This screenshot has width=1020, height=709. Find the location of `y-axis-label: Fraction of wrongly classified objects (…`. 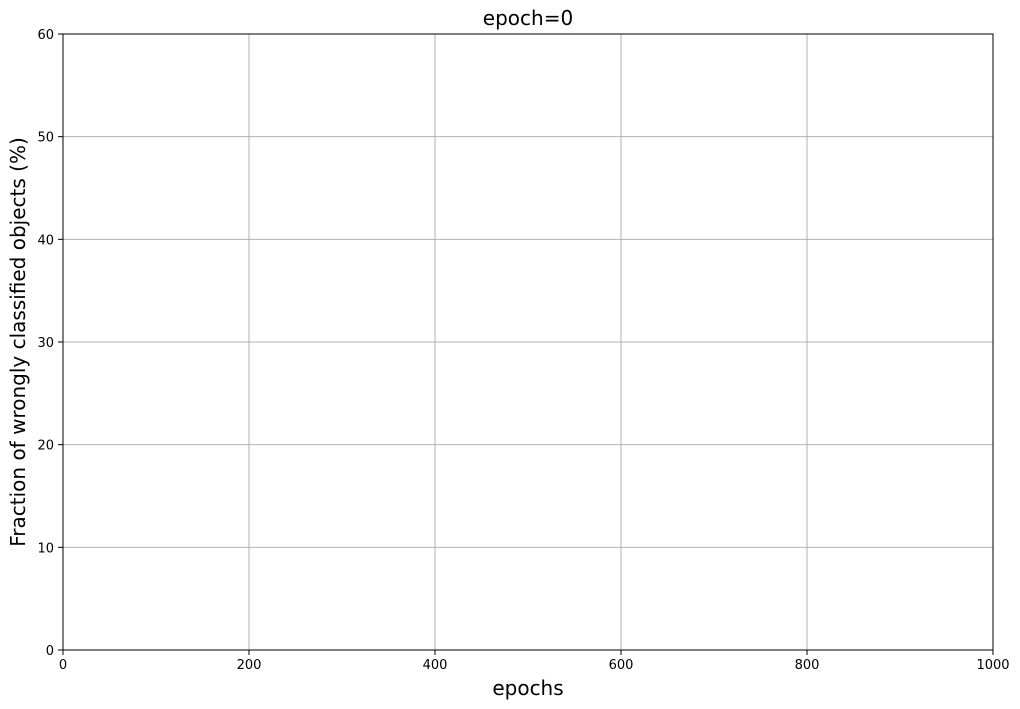

y-axis-label: Fraction of wrongly classified objects (… is located at coordinates (18, 342).